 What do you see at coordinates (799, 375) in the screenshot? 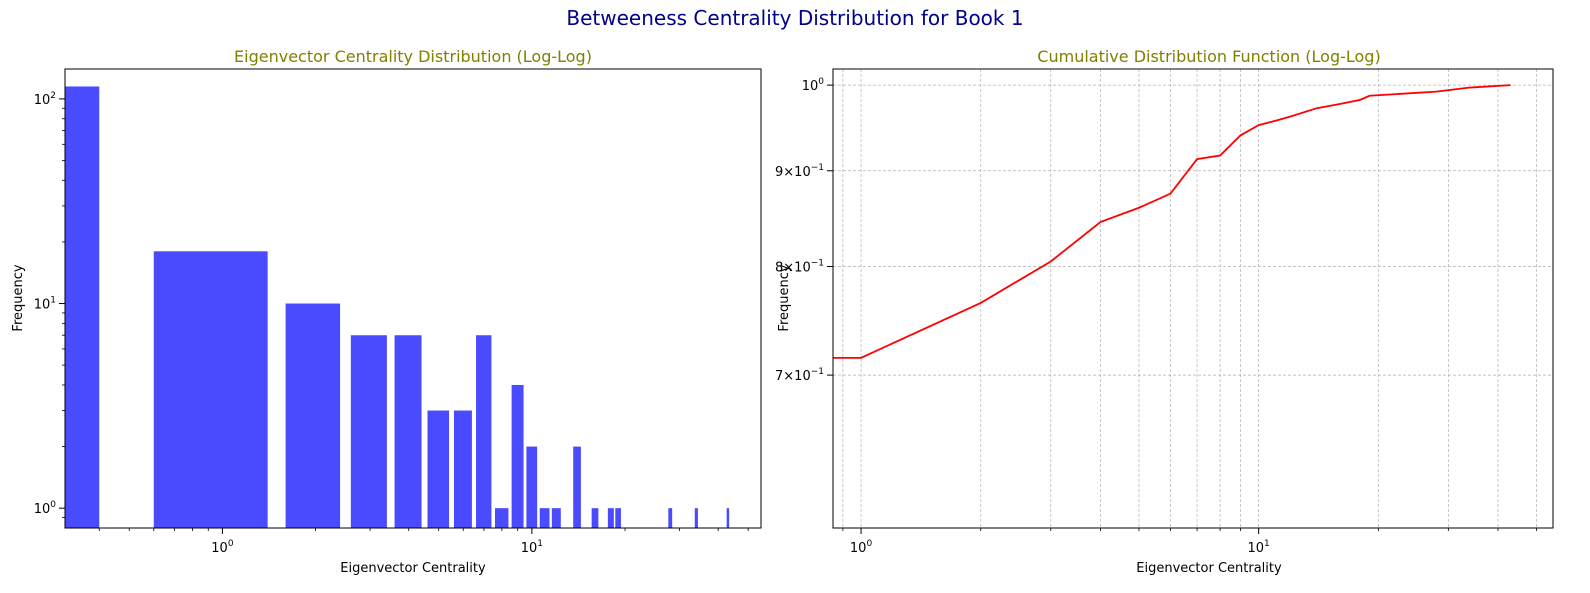
I see `y-tick-label: 7×10⁻¹` at bounding box center [799, 375].